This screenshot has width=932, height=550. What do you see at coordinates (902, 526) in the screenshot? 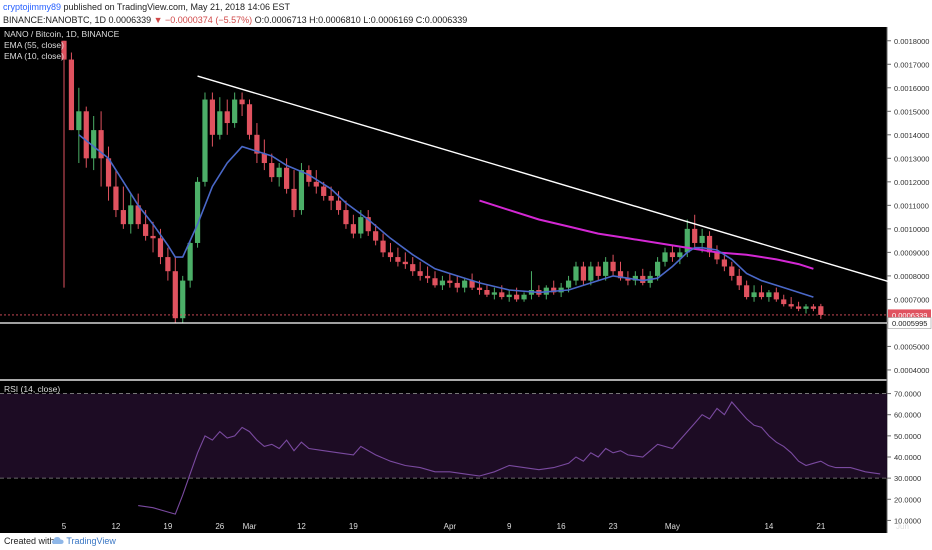
I see `time-tick-label: Jun` at bounding box center [902, 526].